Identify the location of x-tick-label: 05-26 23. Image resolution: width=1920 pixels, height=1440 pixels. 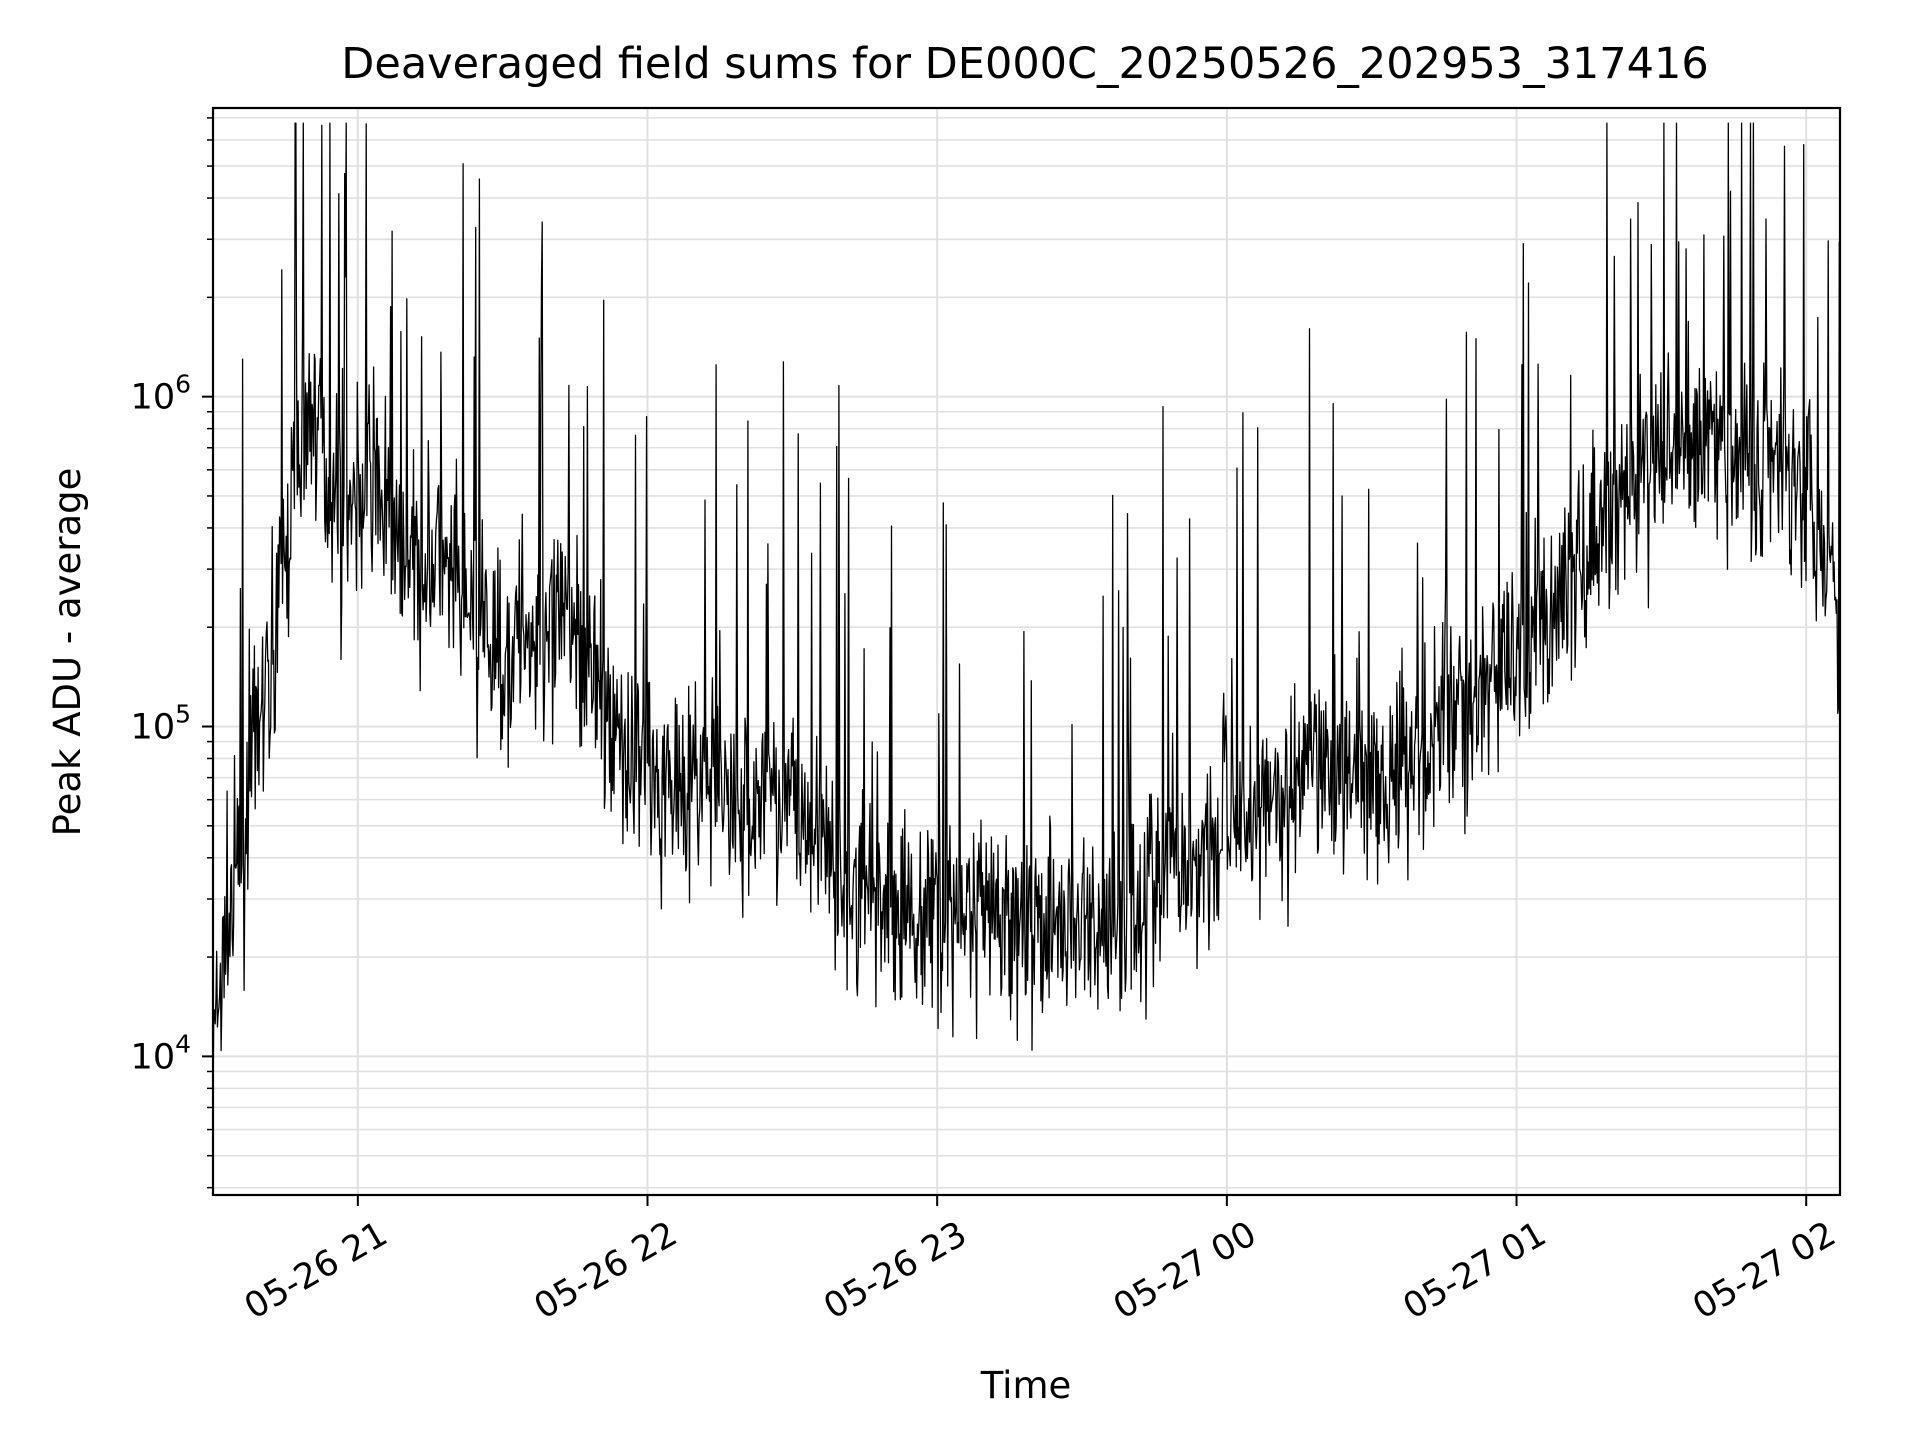
(895, 1270).